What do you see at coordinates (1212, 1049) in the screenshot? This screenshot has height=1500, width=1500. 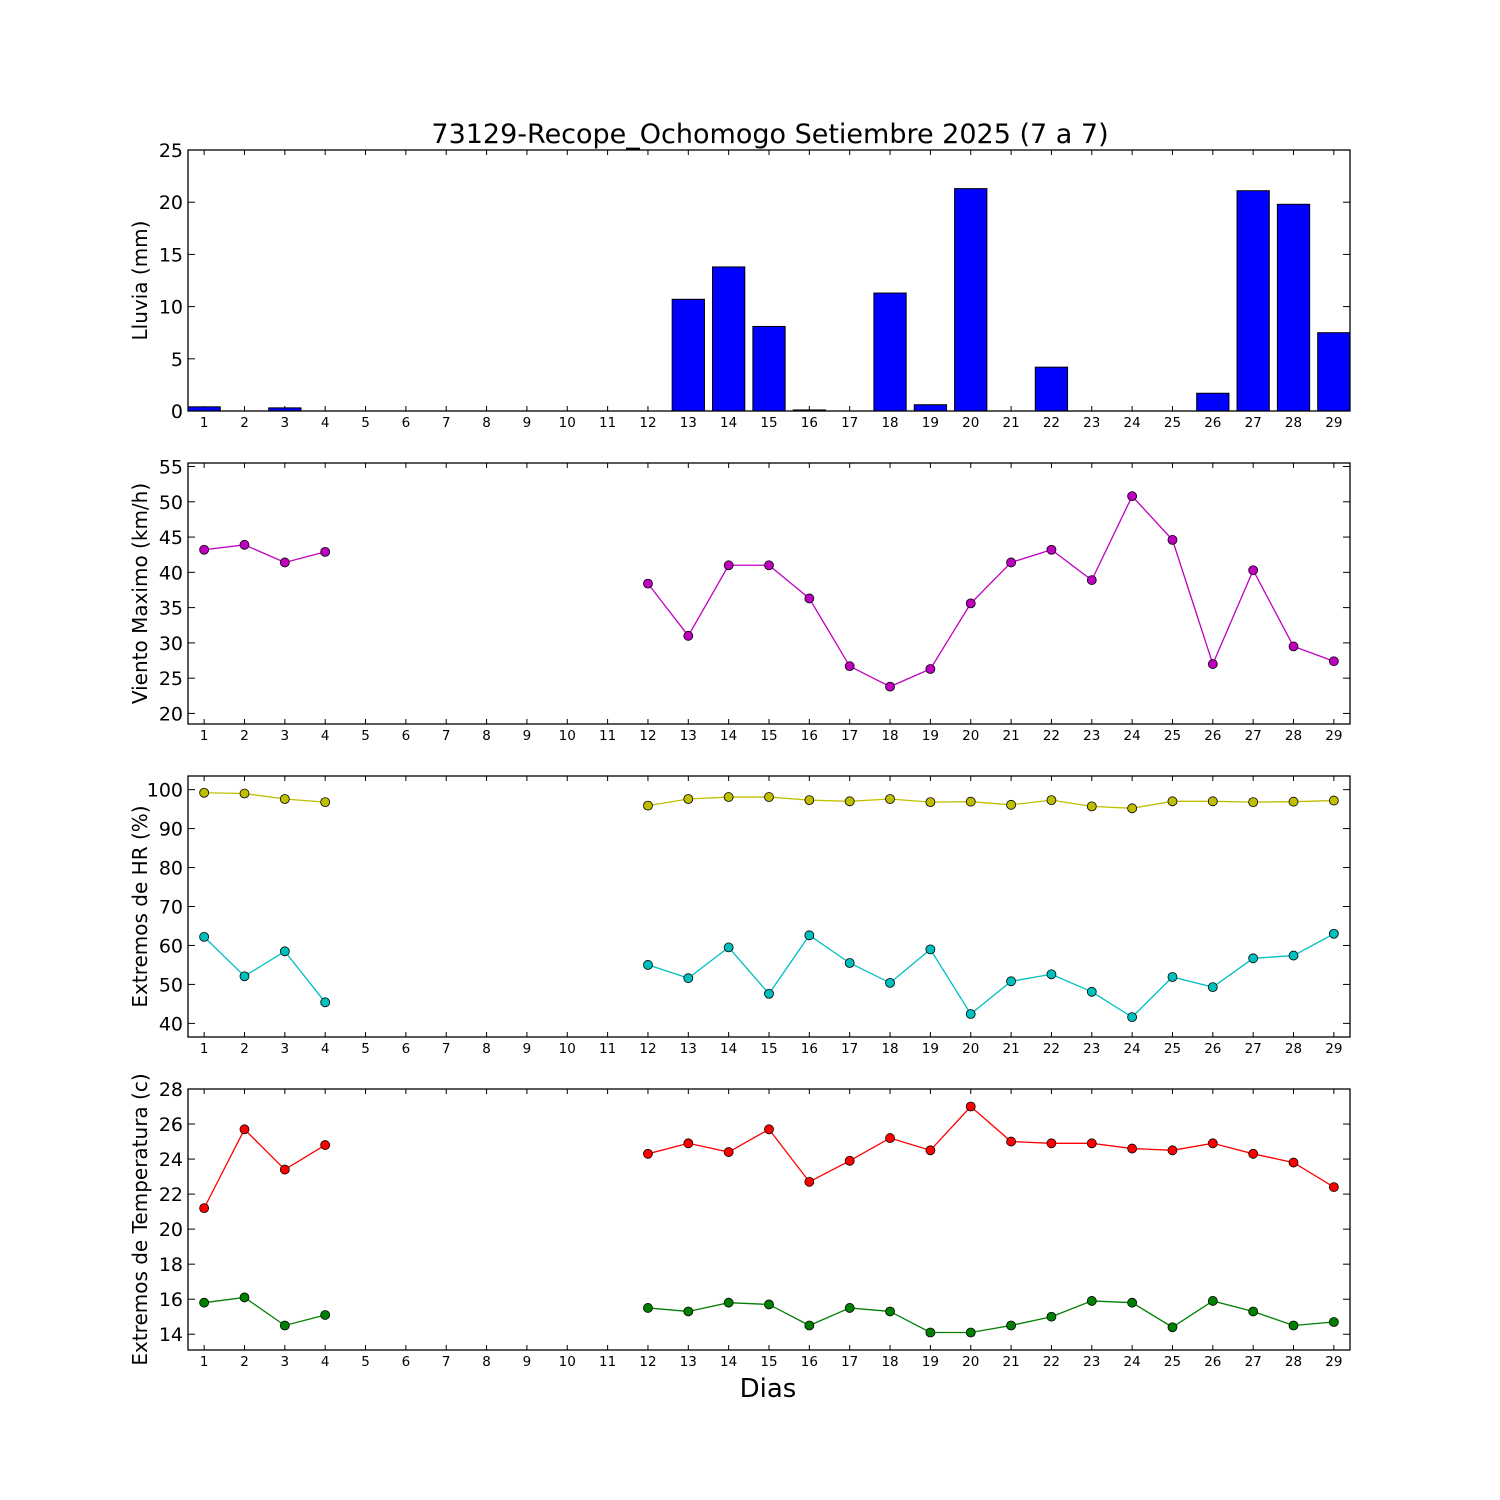 I see `x-tick-label: 26` at bounding box center [1212, 1049].